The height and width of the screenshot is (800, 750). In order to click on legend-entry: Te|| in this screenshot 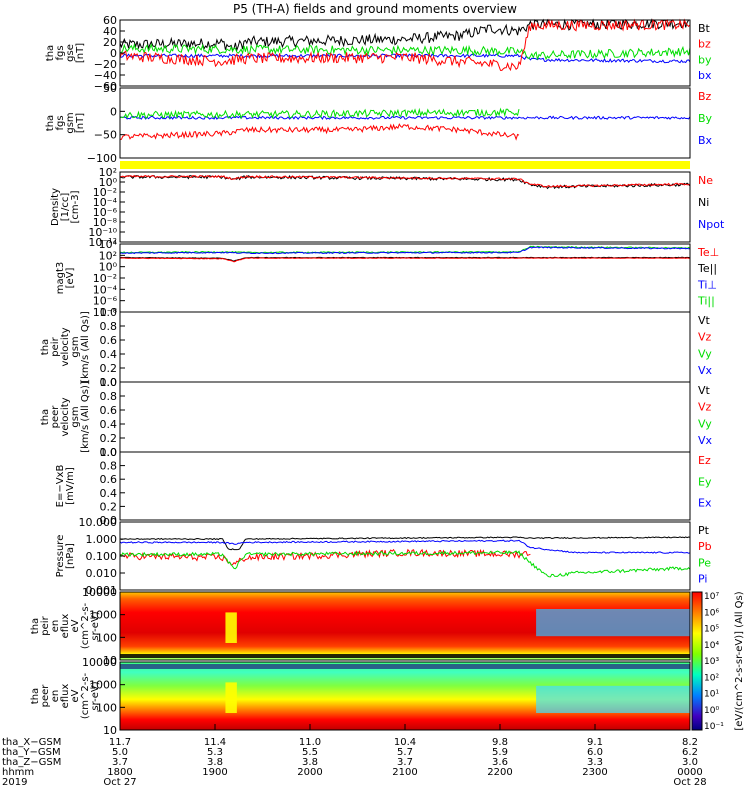, I will do `click(707, 268)`.